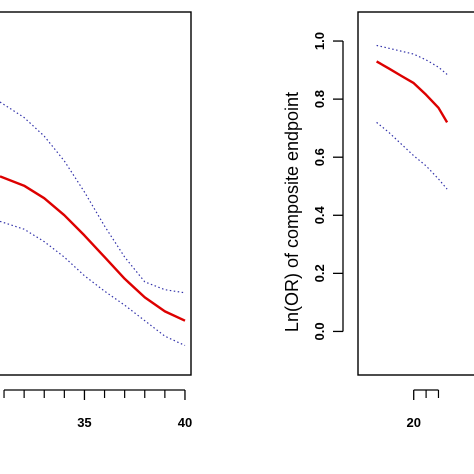  Describe the element at coordinates (423, 409) in the screenshot. I see `right-x-axis: 20` at that location.